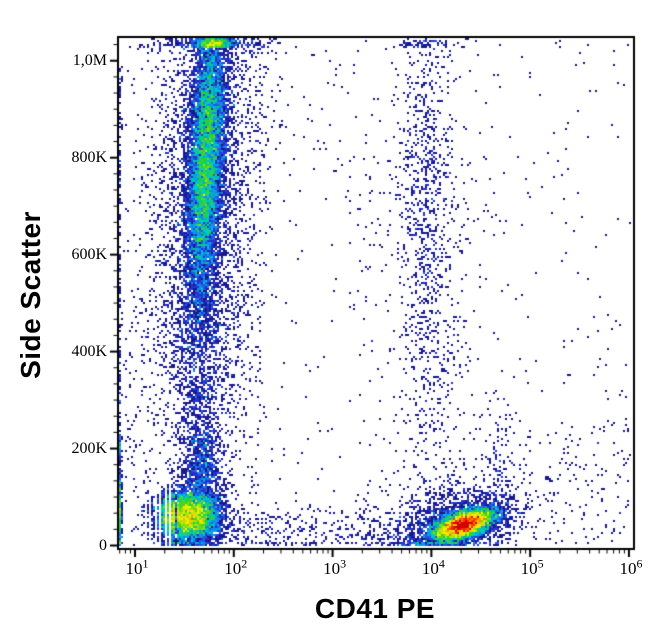 This screenshot has width=652, height=641. I want to click on x-tick-label: 10³, so click(335, 567).